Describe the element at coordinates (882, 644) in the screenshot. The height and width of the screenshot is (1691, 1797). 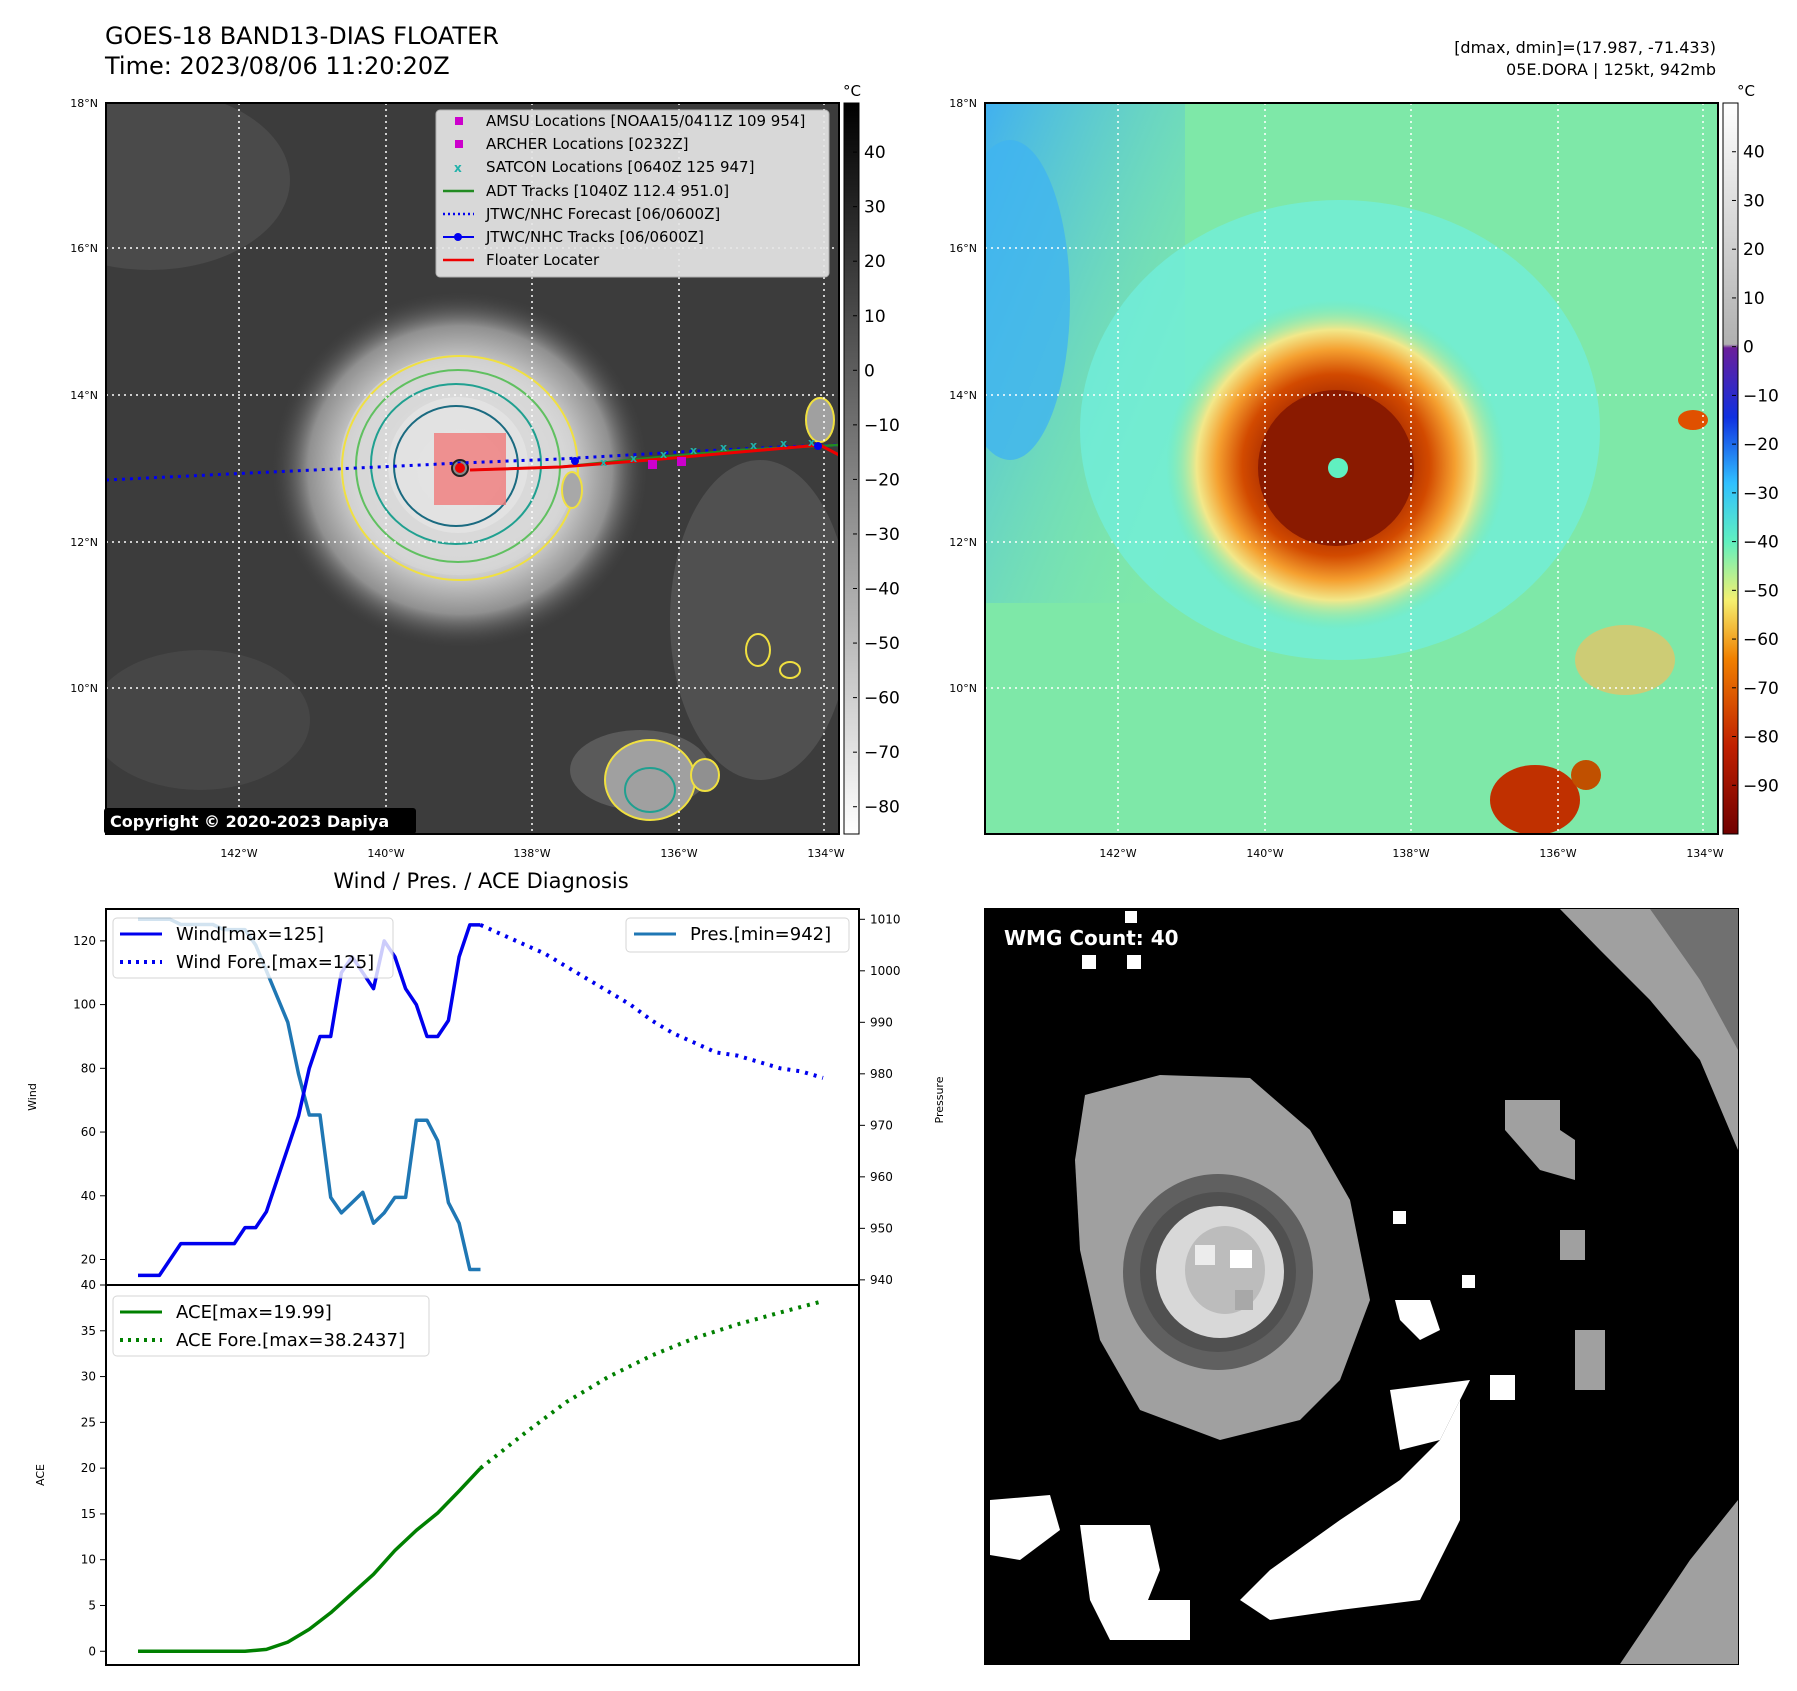
I see `gray-colorbar-tick-label: −50` at that location.